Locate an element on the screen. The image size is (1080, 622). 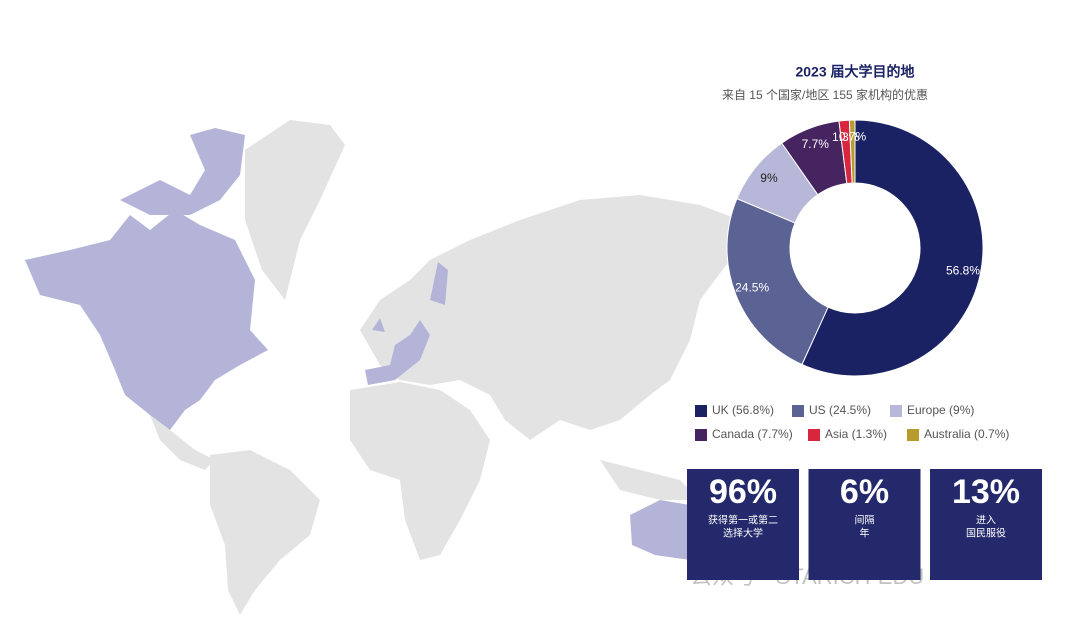
stat-caption: 年 is located at coordinates (865, 533).